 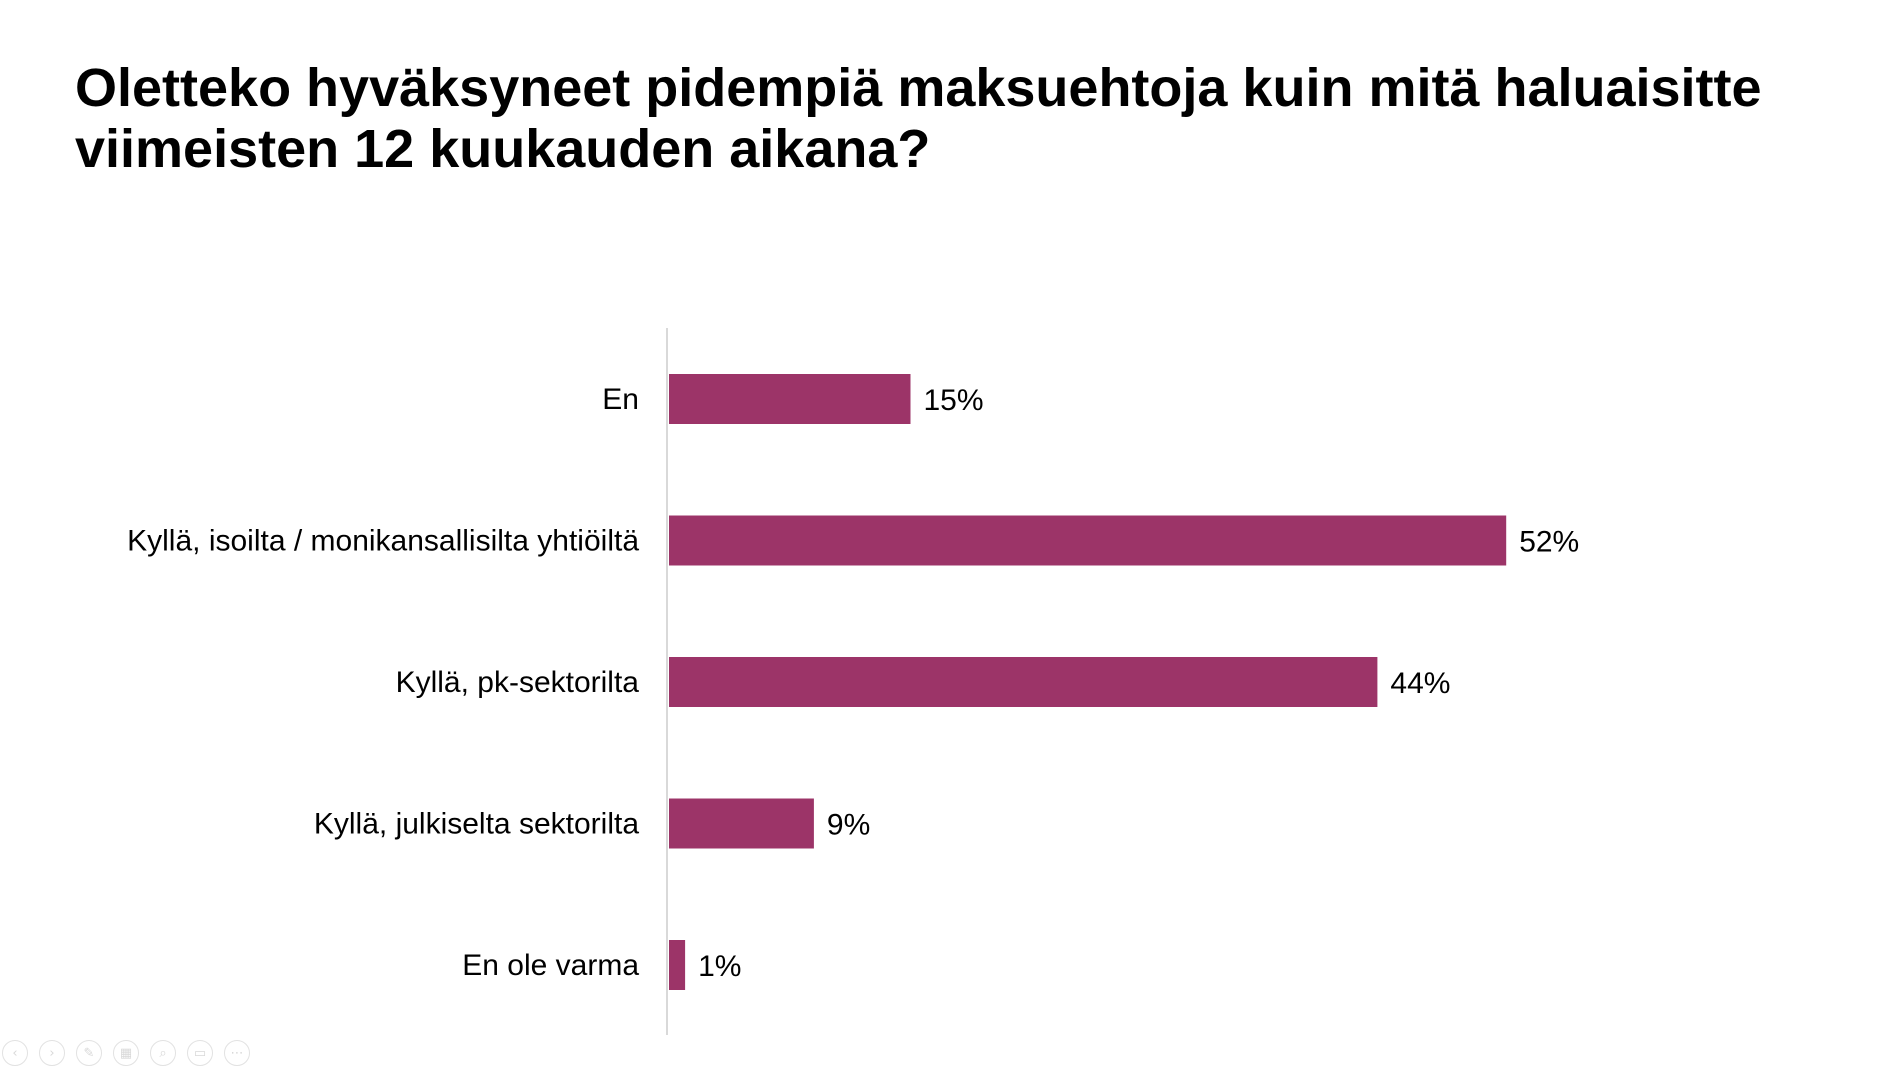 I want to click on previous-slide-icon: ‹, so click(x=15, y=1053).